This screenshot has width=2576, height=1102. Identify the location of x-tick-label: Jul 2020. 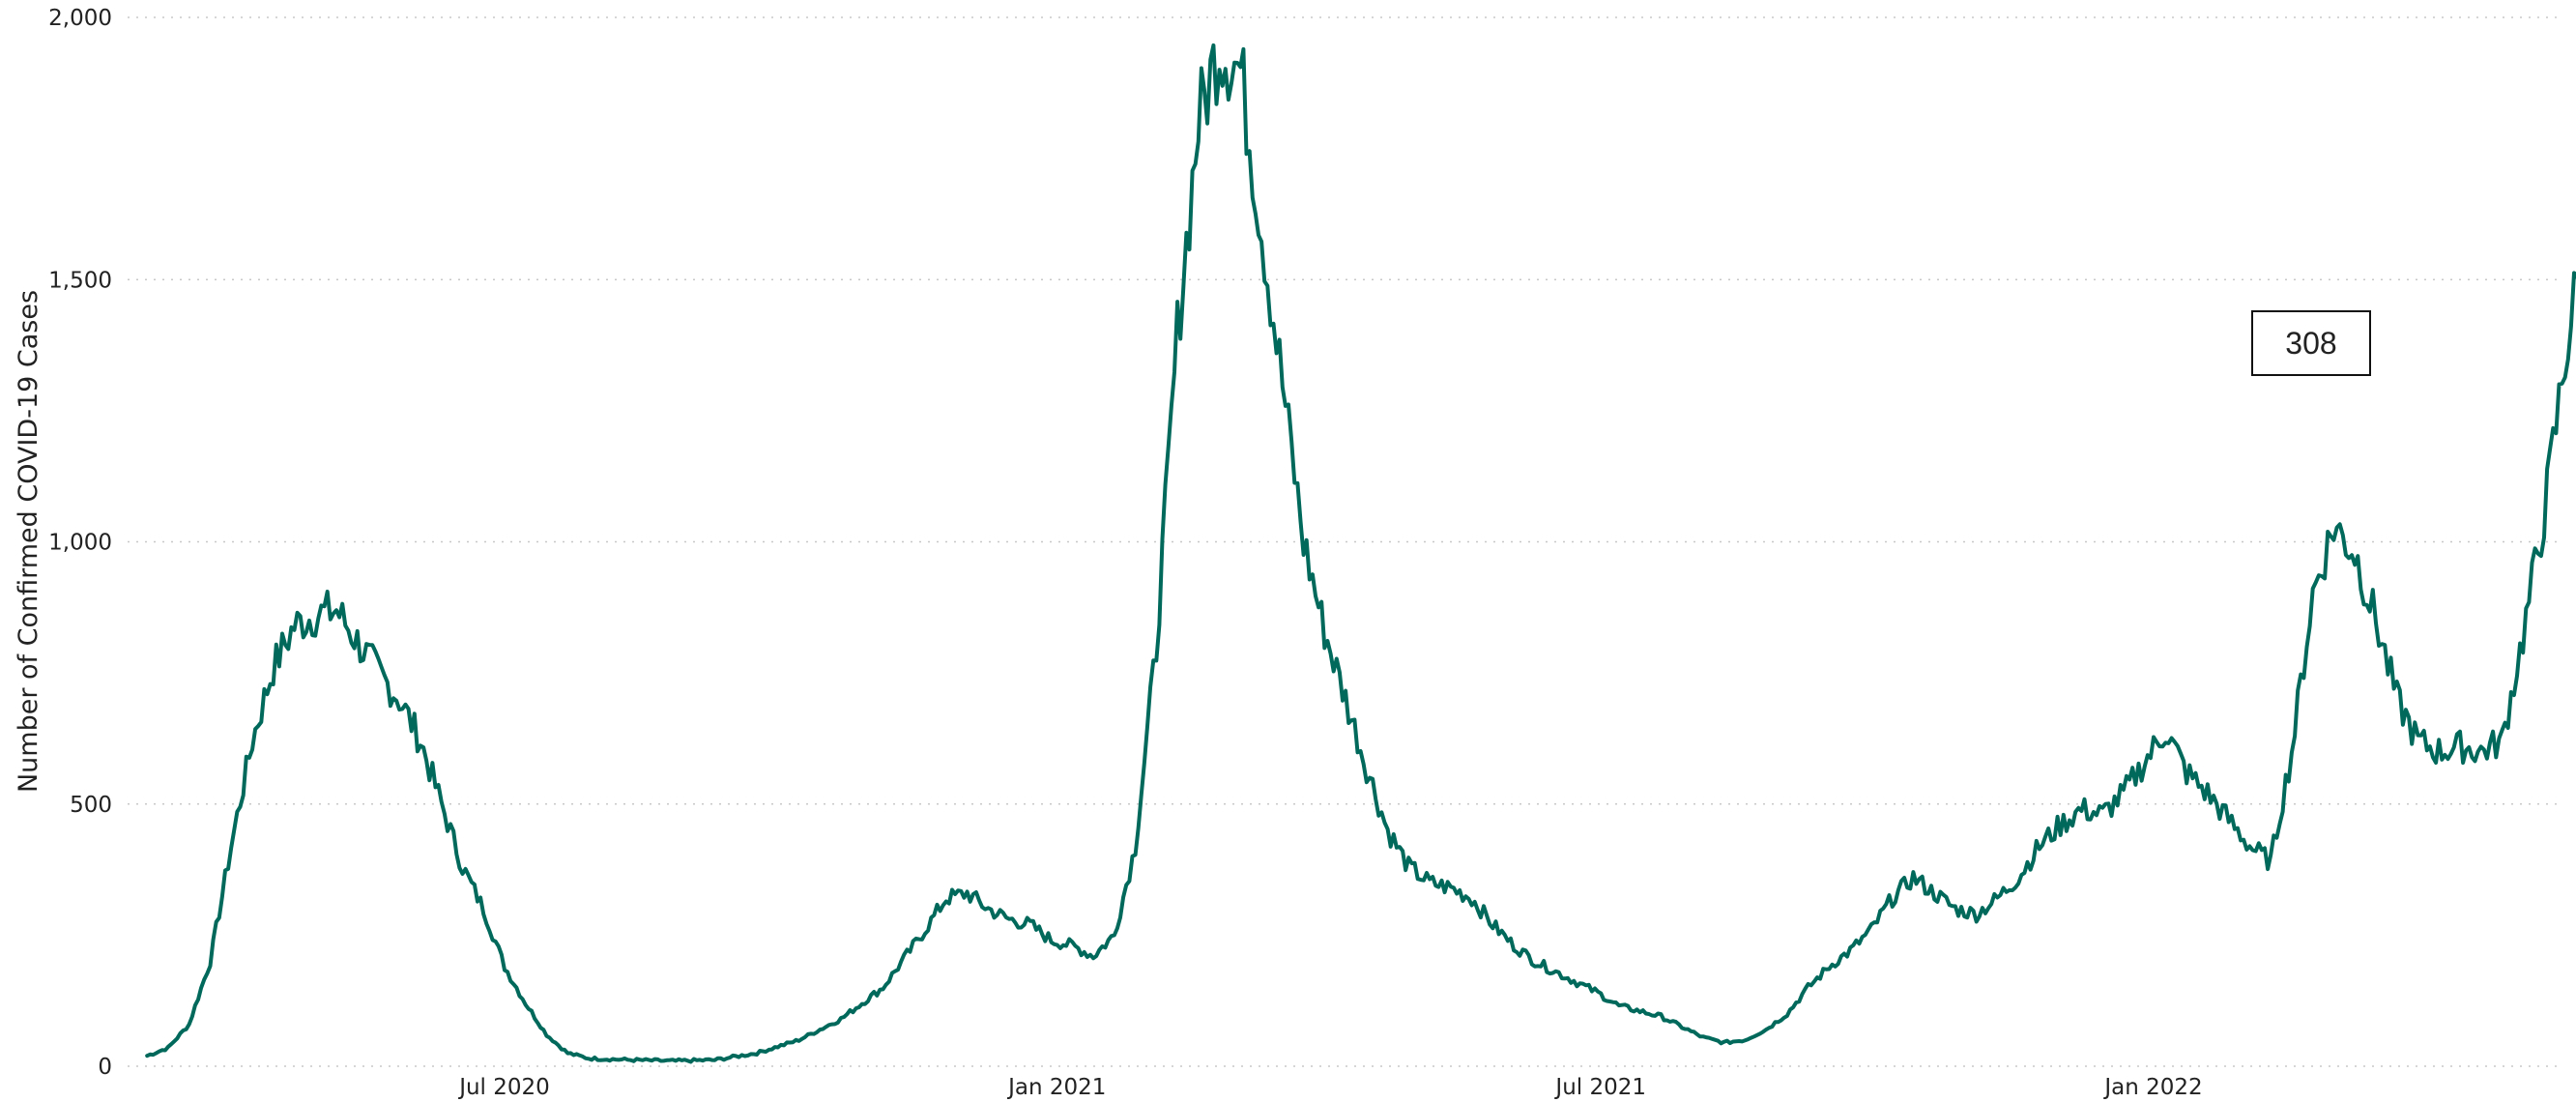
(503, 1087).